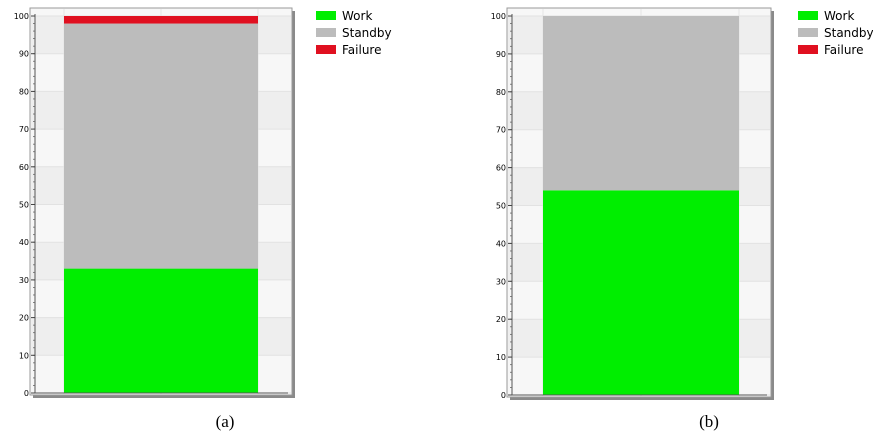 This screenshot has height=440, width=873. I want to click on chart-caption-a: (a), so click(225, 421).